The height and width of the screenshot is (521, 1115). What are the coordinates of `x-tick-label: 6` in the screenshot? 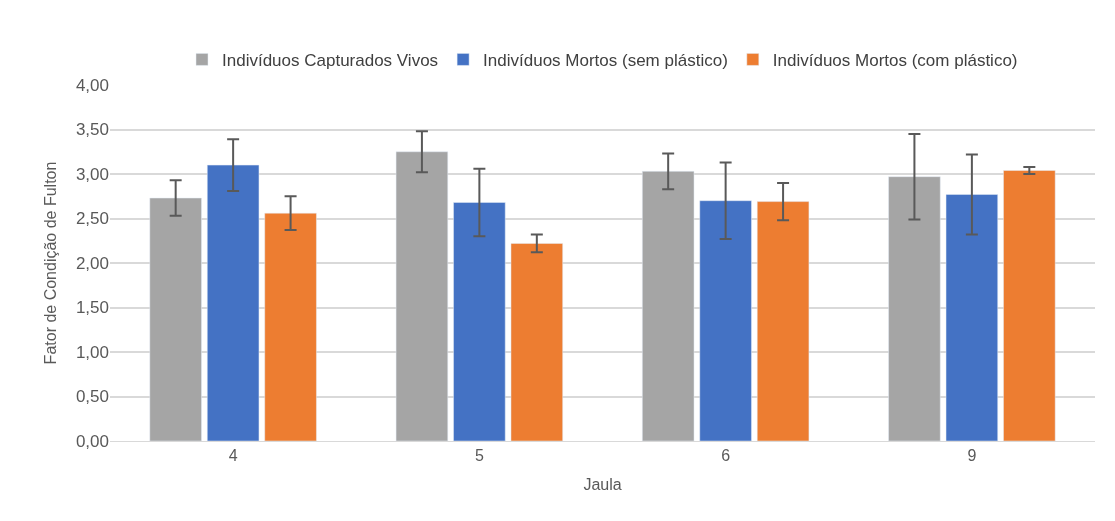 It's located at (726, 456).